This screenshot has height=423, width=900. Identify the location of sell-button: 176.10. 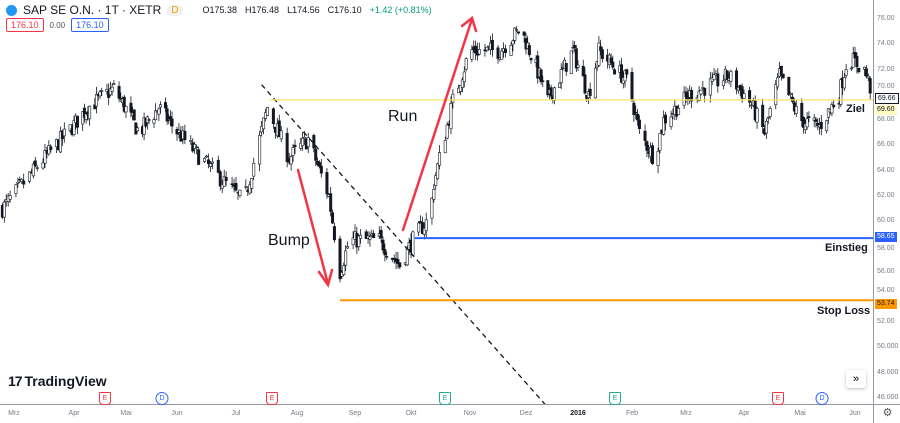
(25, 25).